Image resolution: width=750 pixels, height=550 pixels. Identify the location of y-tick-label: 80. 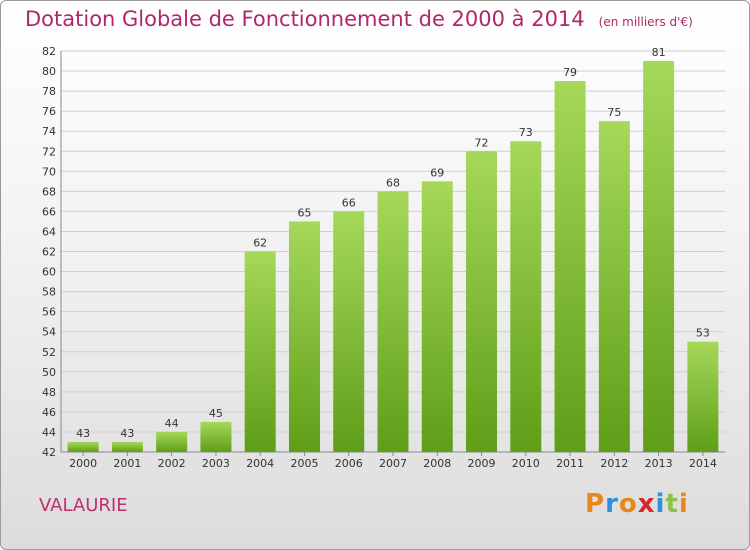
(49, 71).